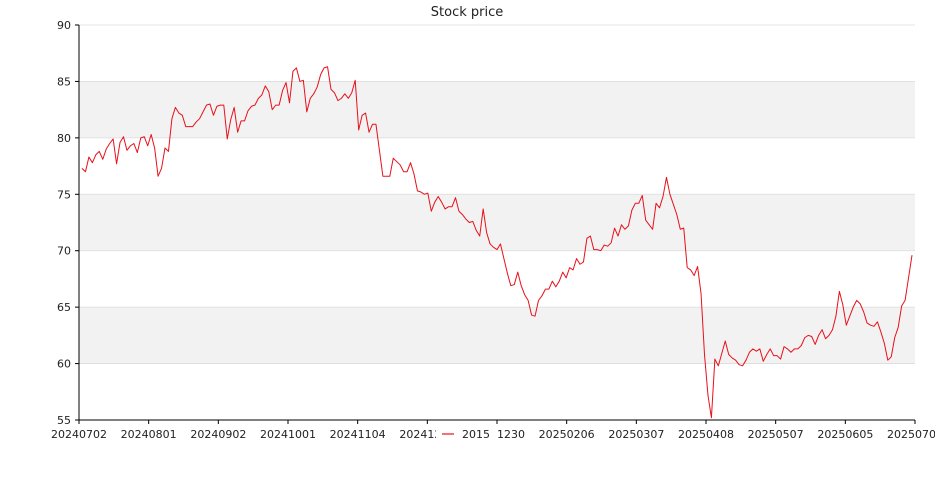  What do you see at coordinates (64, 364) in the screenshot?
I see `y-tick-label: 60` at bounding box center [64, 364].